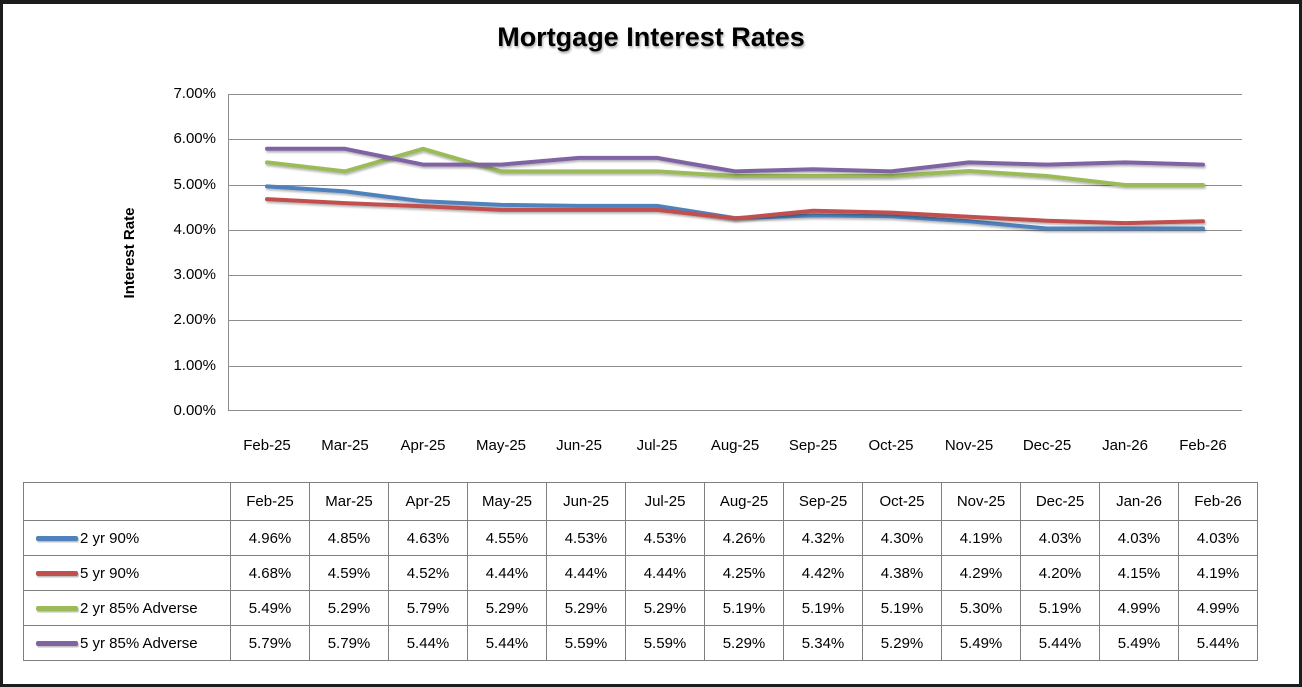 The height and width of the screenshot is (687, 1302). What do you see at coordinates (586, 501) in the screenshot?
I see `table-month-header: Jun-25` at bounding box center [586, 501].